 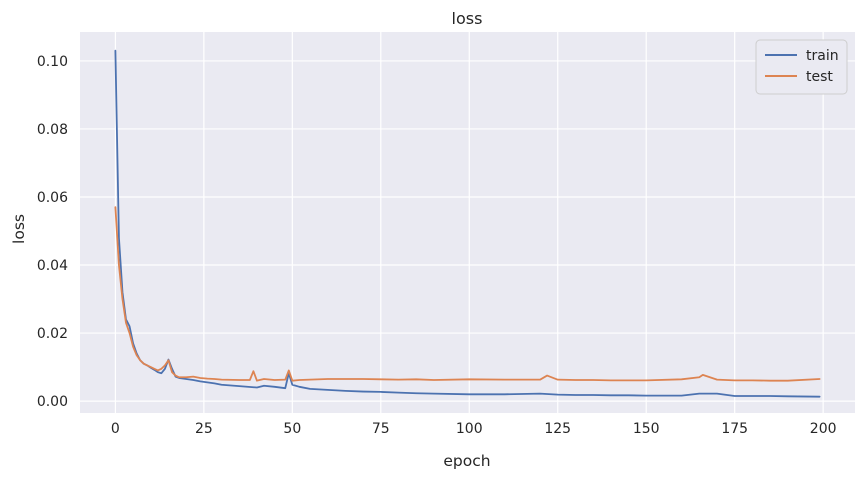 I want to click on legend-label-test: test, so click(x=819, y=77).